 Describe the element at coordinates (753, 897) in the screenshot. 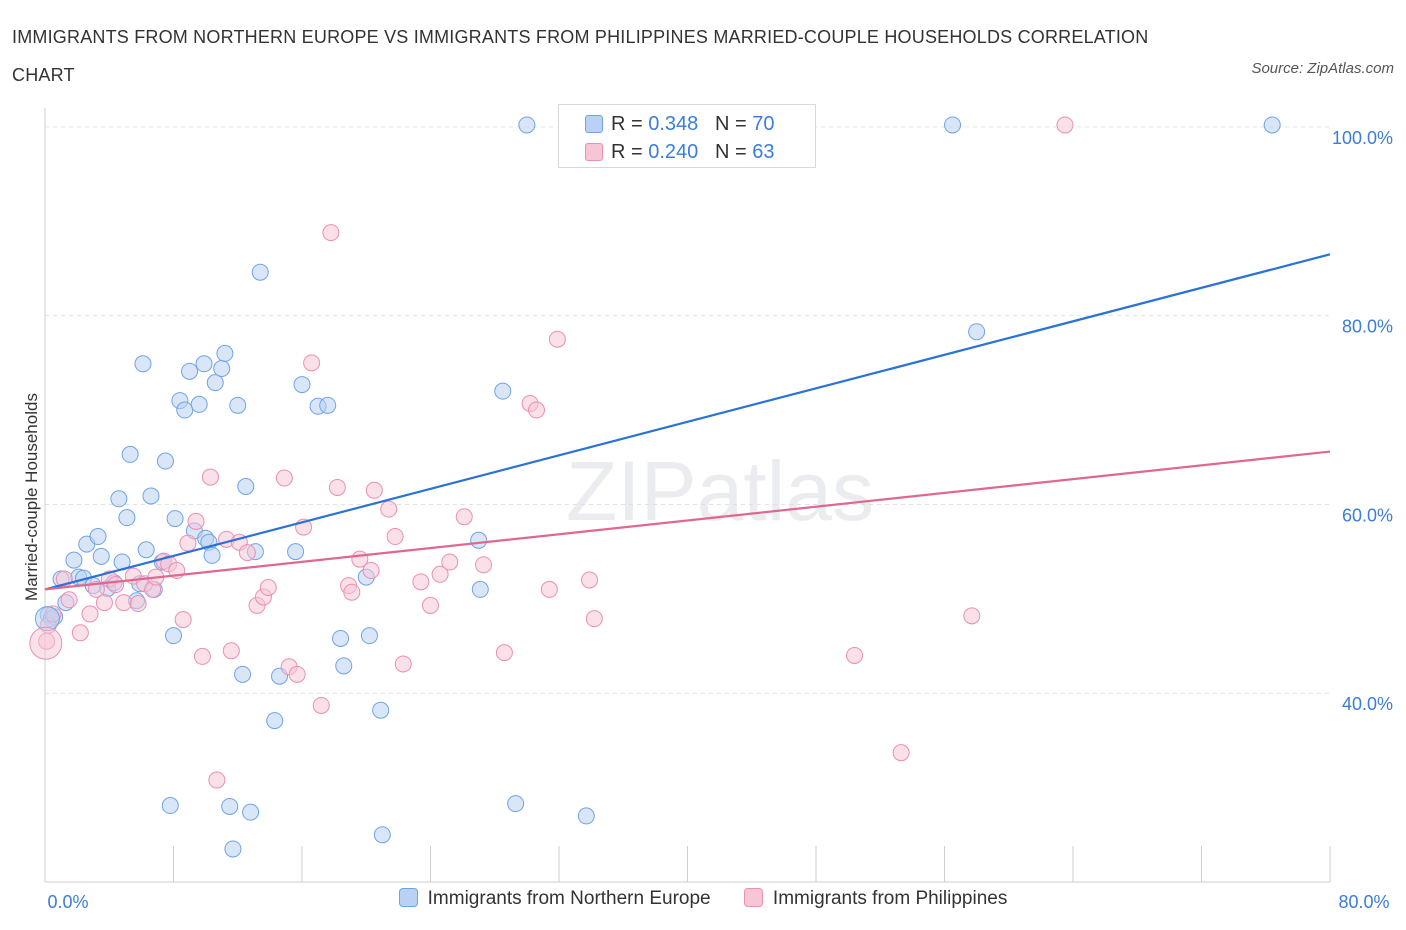

I see `philippines-legend-swatch-icon` at that location.